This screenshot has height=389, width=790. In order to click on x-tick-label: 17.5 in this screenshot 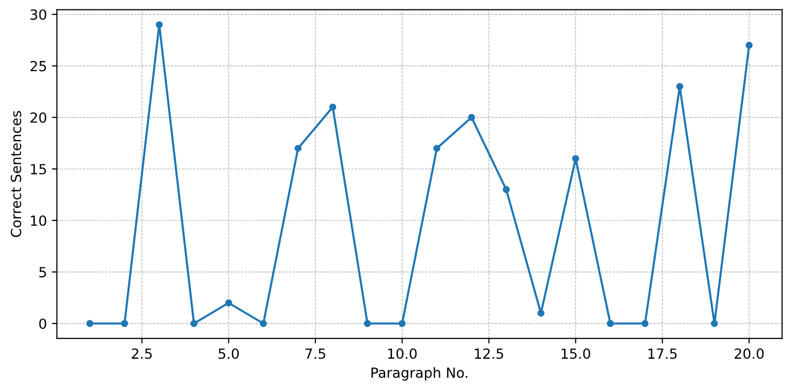, I will do `click(662, 353)`.